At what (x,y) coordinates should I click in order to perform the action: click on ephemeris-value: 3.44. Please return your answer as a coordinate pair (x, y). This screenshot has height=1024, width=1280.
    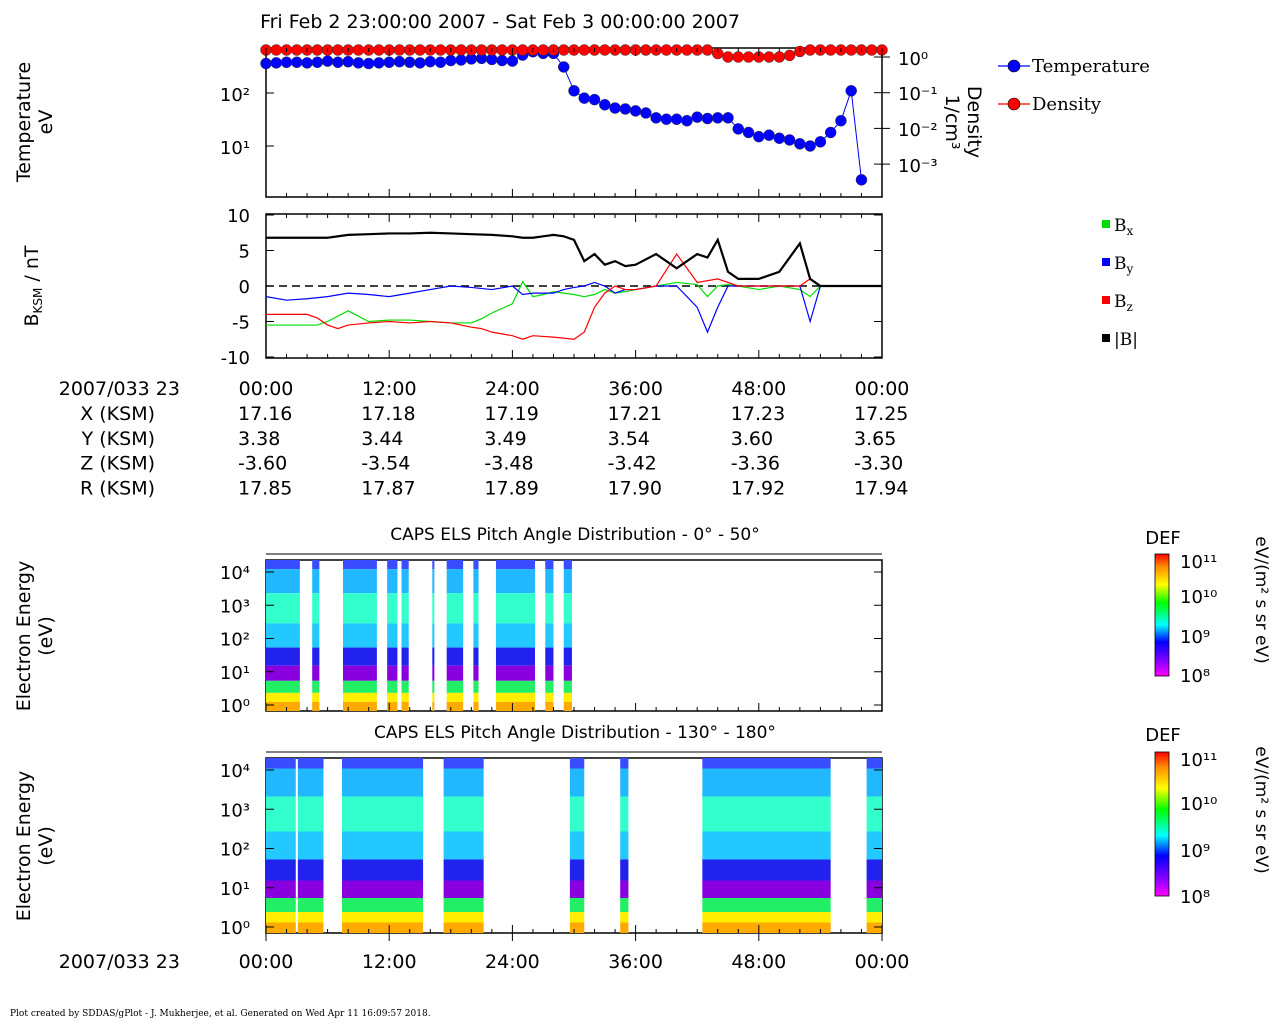
    Looking at the image, I should click on (382, 439).